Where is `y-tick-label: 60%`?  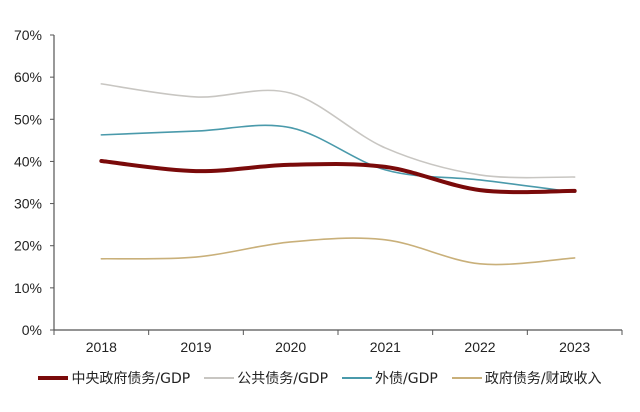
y-tick-label: 60% is located at coordinates (28, 77).